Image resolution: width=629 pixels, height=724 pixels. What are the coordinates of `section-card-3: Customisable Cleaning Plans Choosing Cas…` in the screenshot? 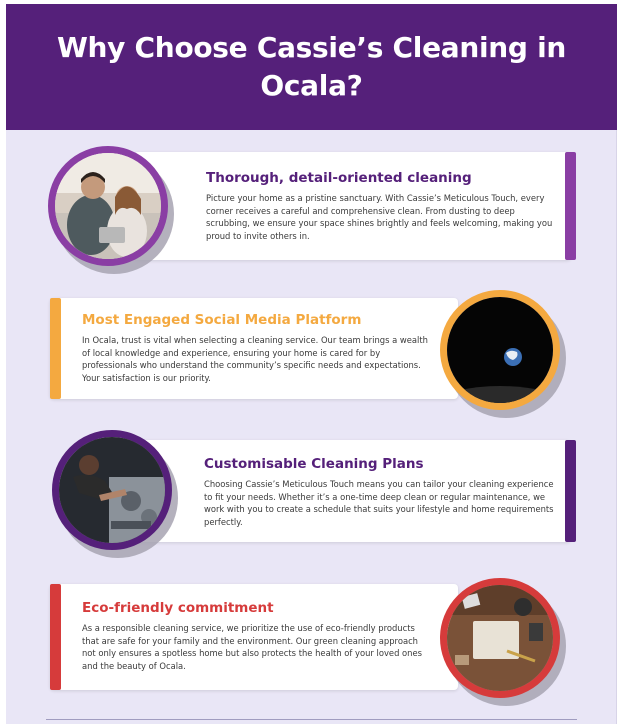 It's located at (355, 491).